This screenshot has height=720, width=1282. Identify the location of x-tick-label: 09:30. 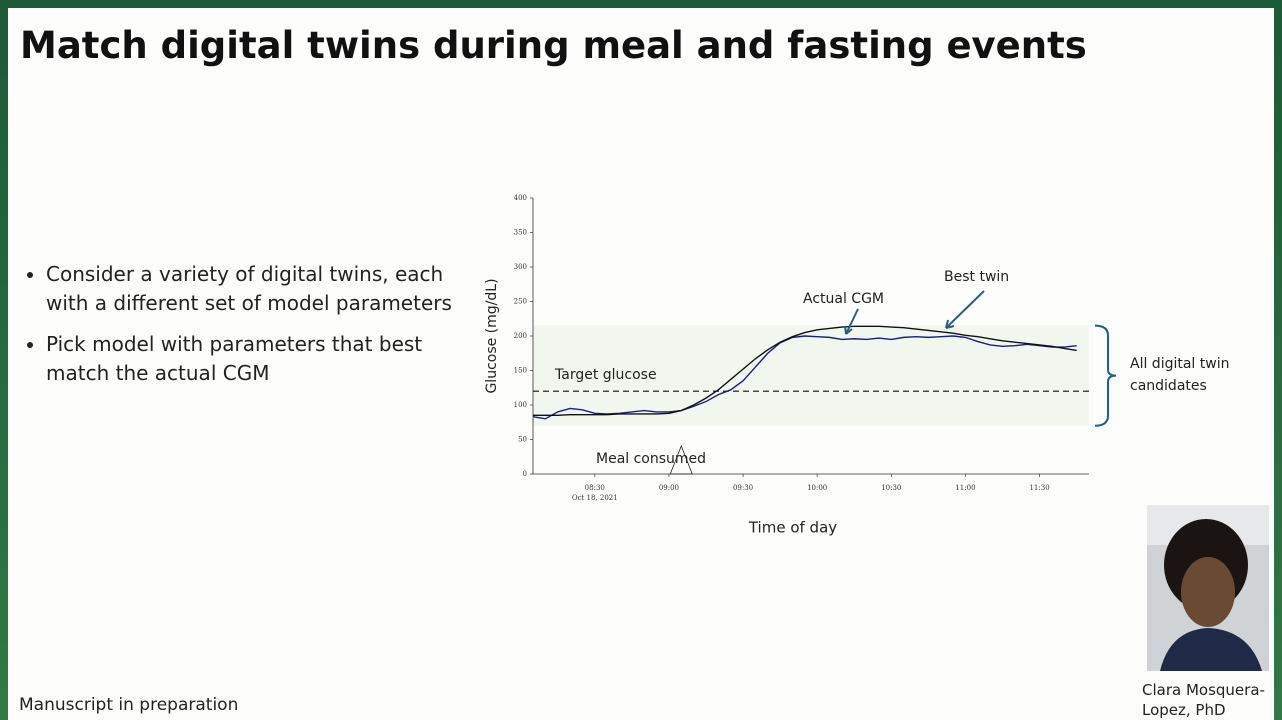
(743, 488).